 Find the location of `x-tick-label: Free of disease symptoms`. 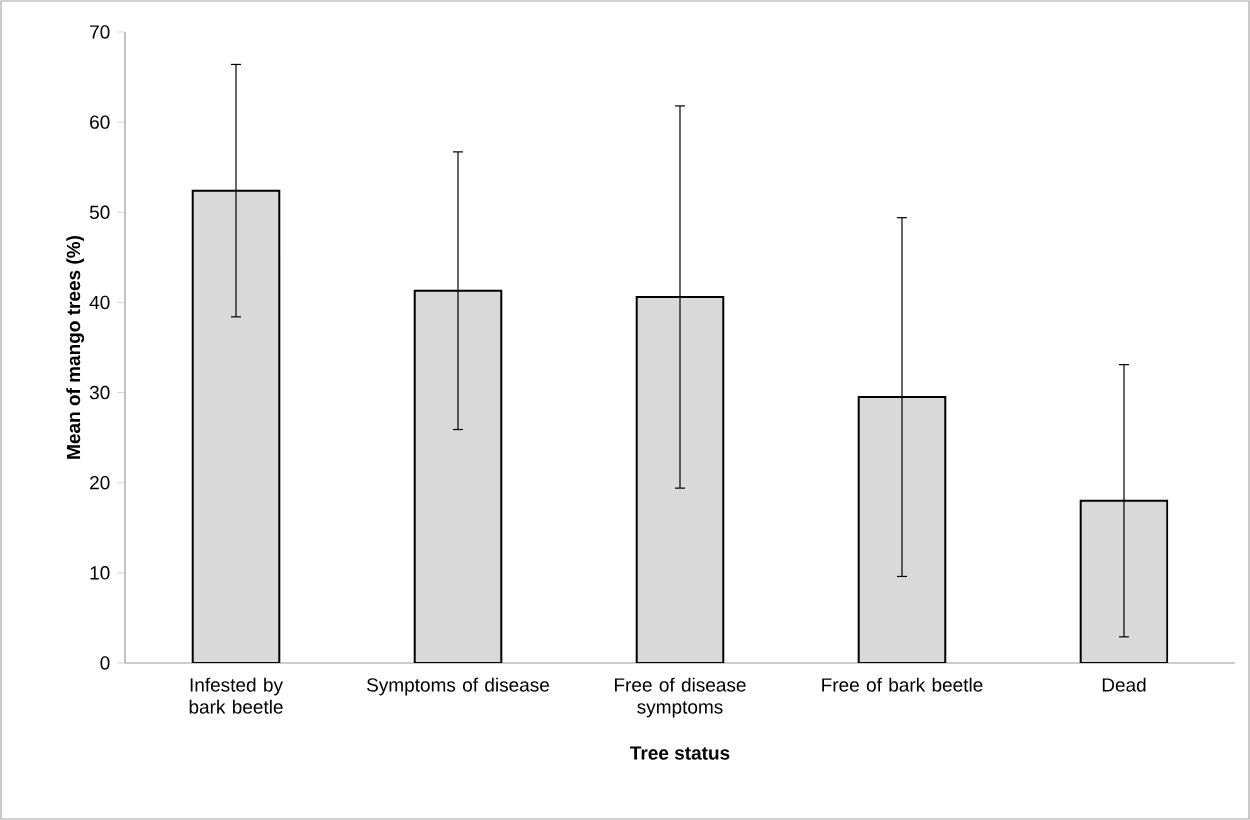

x-tick-label: Free of disease symptoms is located at coordinates (680, 697).